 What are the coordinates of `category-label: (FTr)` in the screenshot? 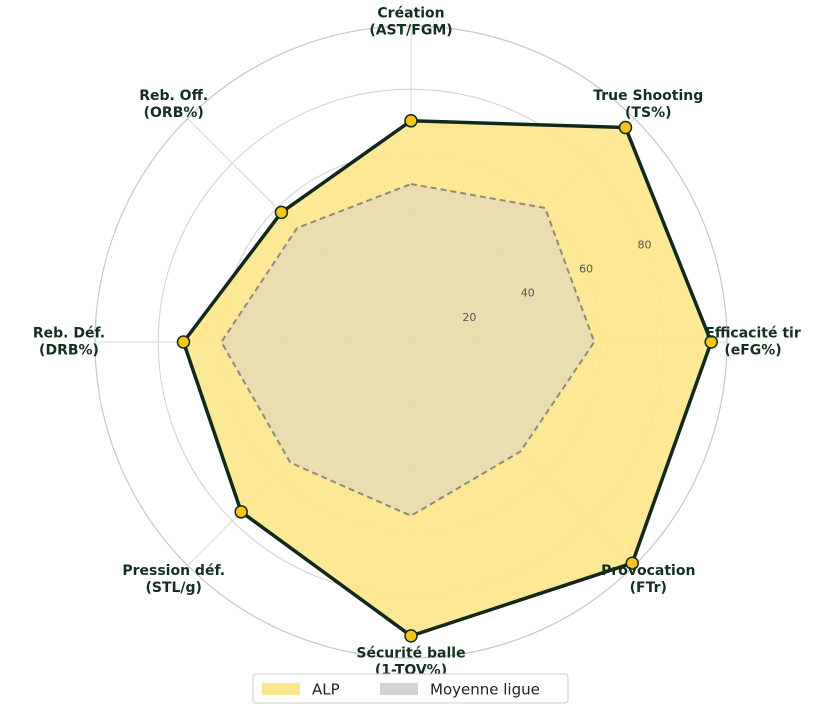 It's located at (648, 588).